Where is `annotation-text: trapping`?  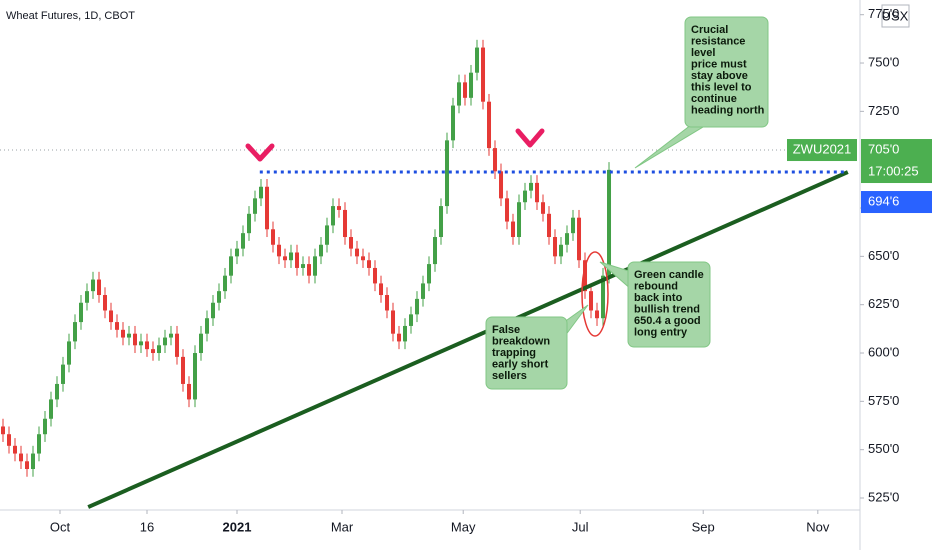
annotation-text: trapping is located at coordinates (514, 353).